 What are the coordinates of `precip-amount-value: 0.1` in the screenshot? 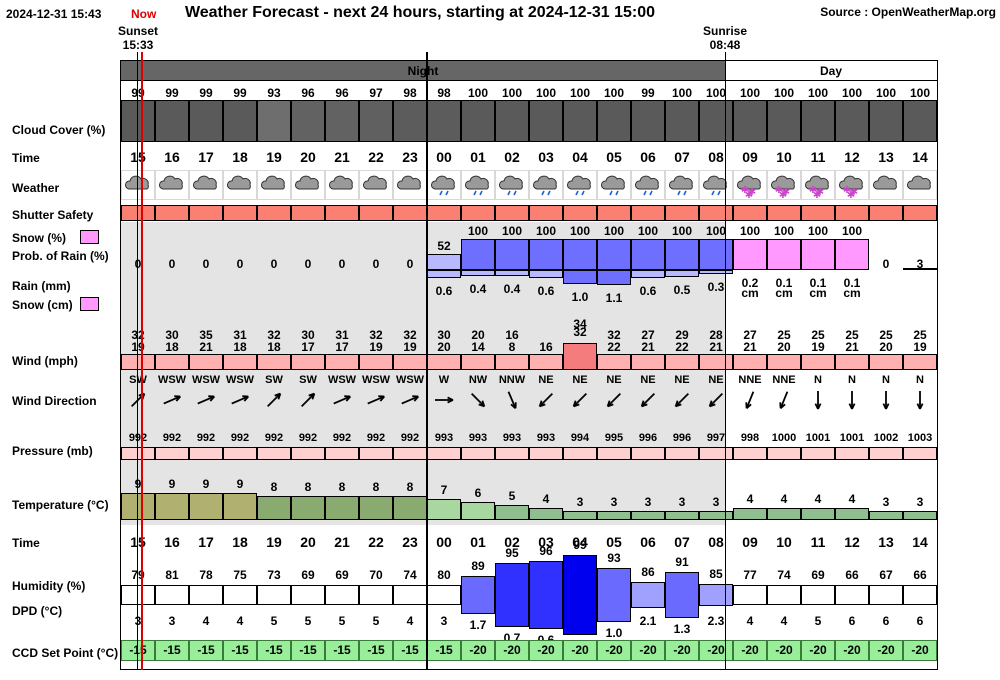 It's located at (784, 283).